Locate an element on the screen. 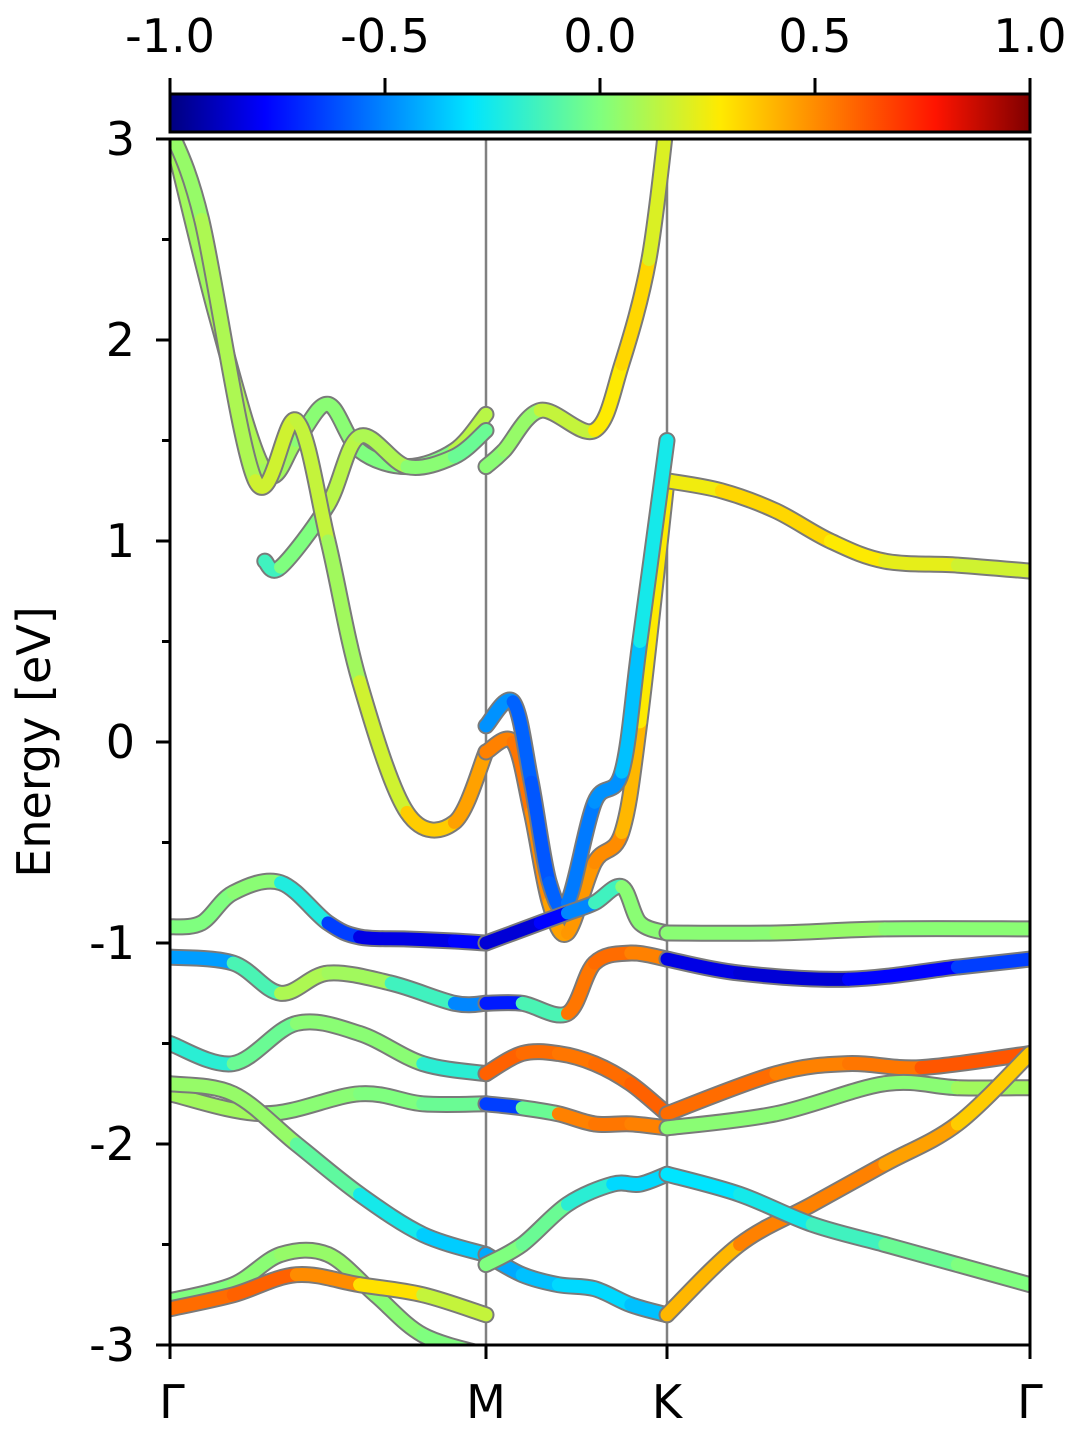  y-tick-label: 0 is located at coordinates (120, 742).